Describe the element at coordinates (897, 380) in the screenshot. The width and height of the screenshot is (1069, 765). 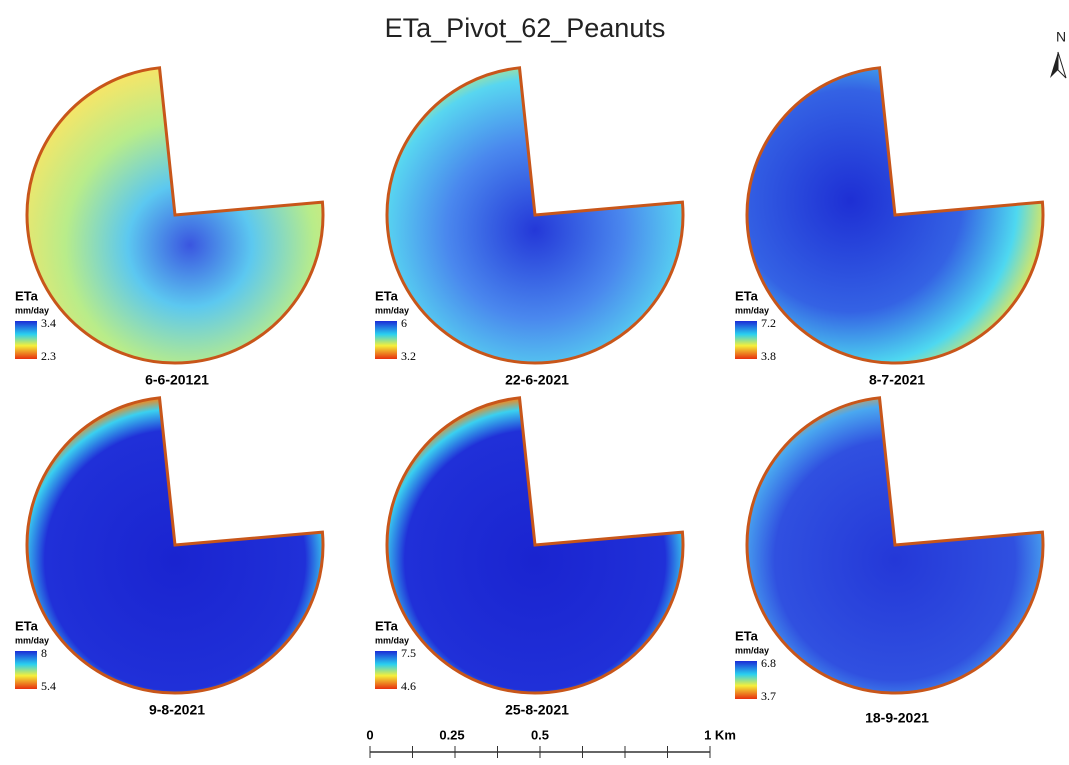
I see `panel-date: 8-7-2021` at that location.